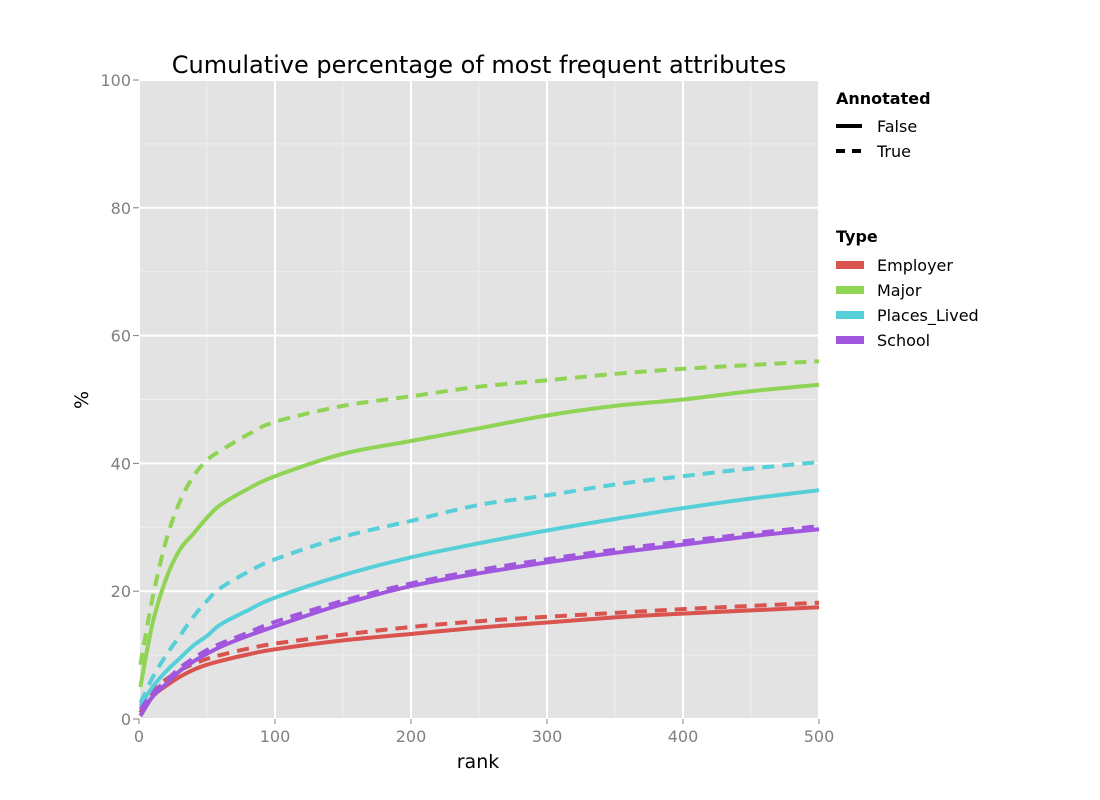  What do you see at coordinates (897, 126) in the screenshot?
I see `legend-label-false: False` at bounding box center [897, 126].